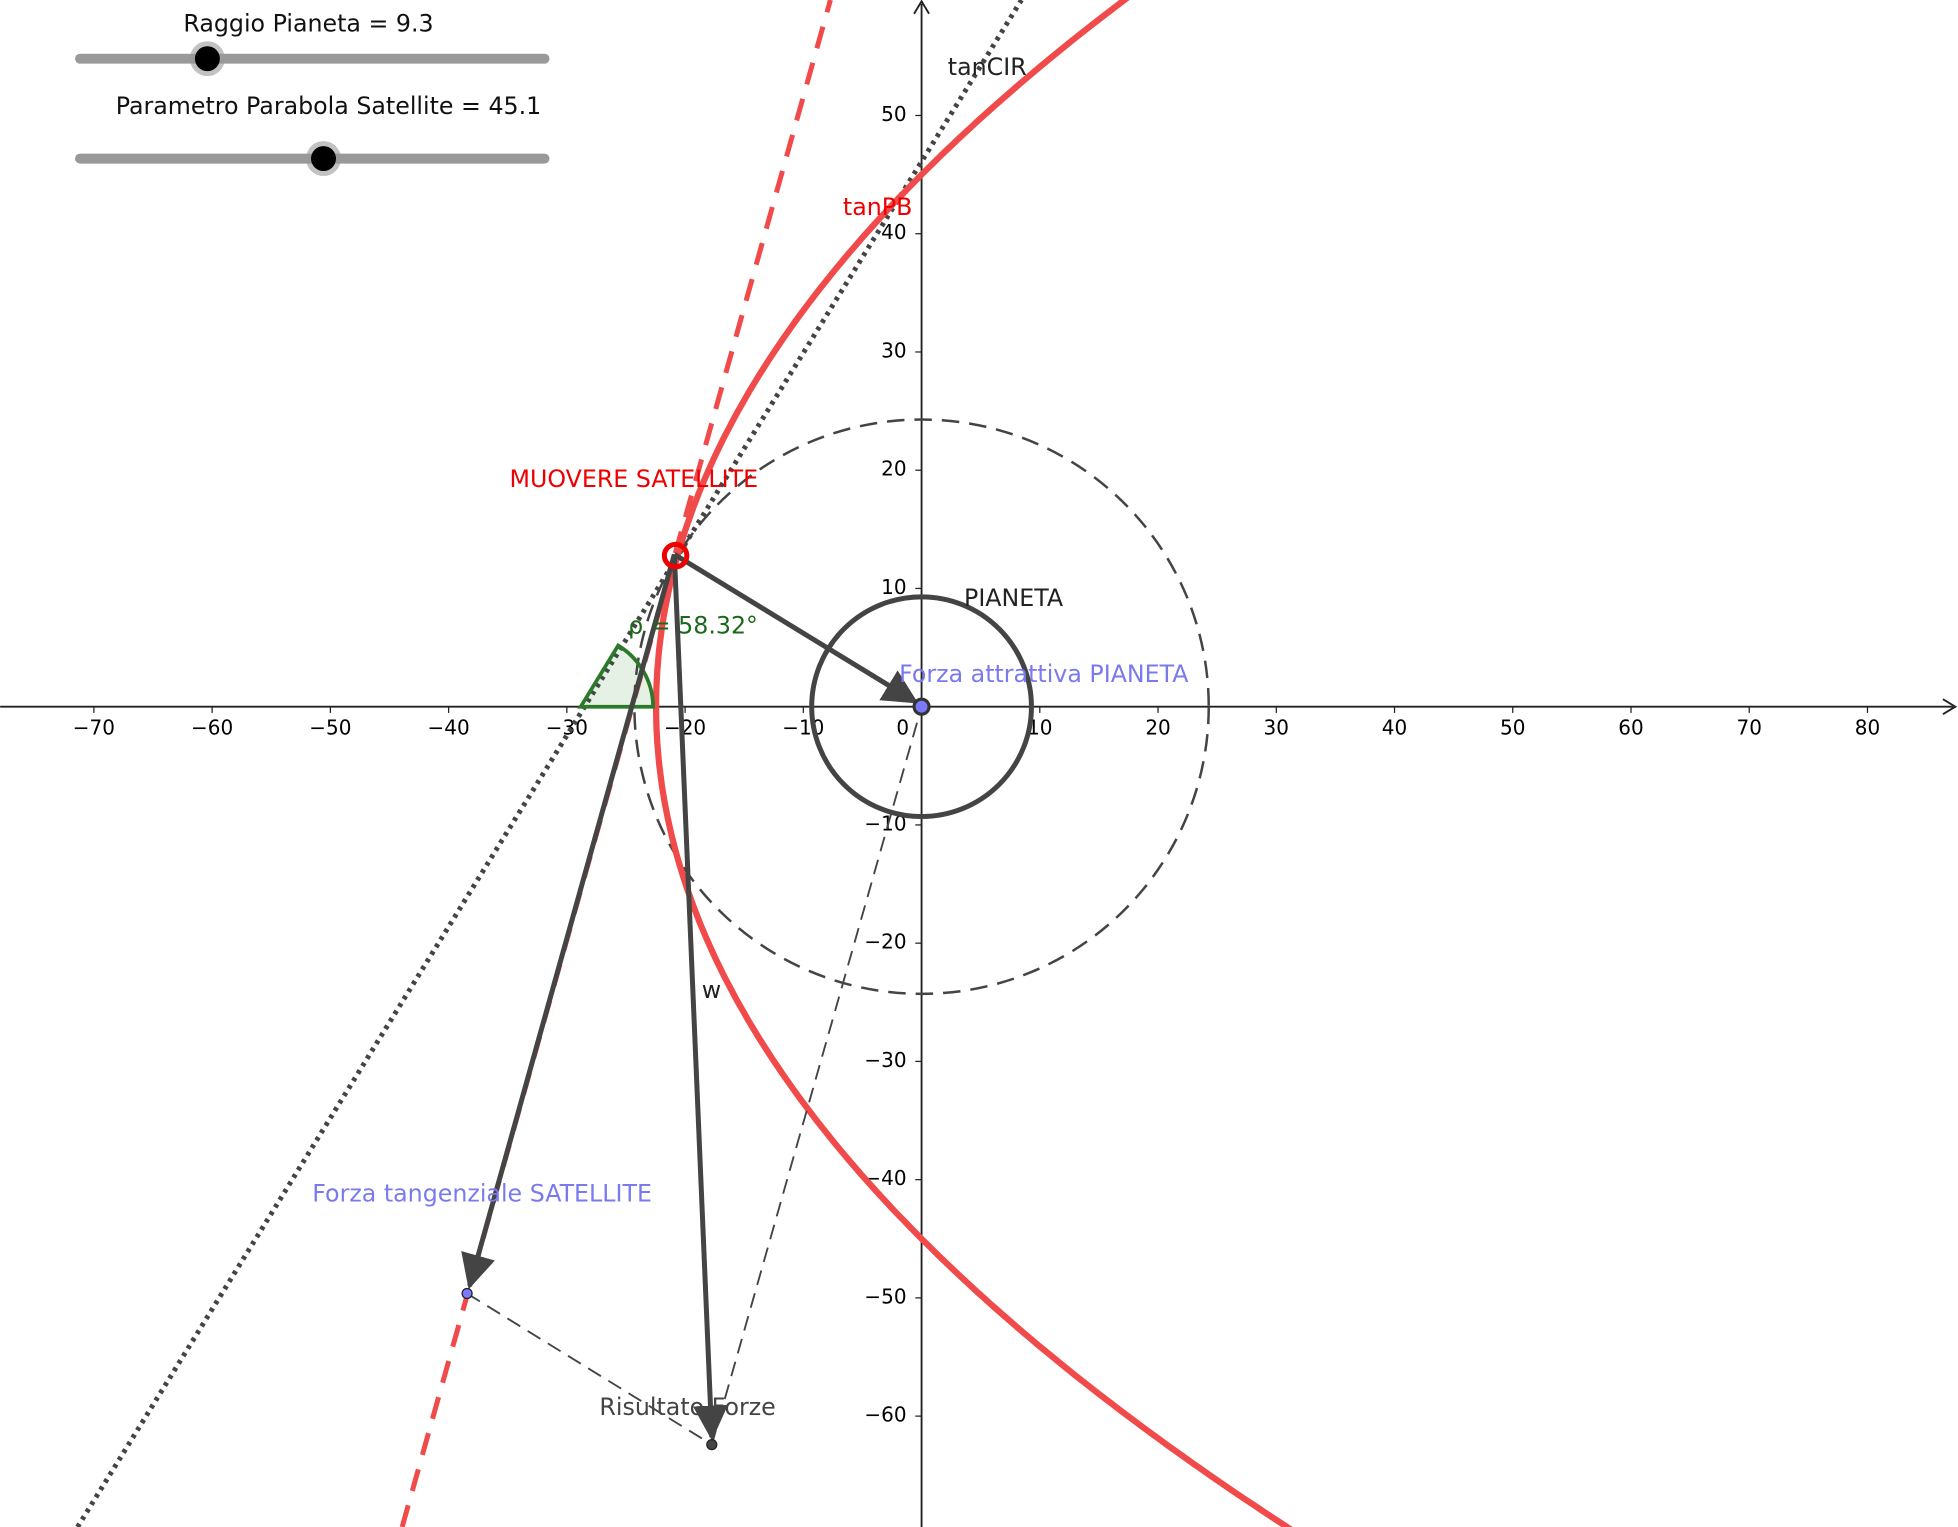 This screenshot has width=1958, height=1527. What do you see at coordinates (675, 555) in the screenshot?
I see `satellite-point` at bounding box center [675, 555].